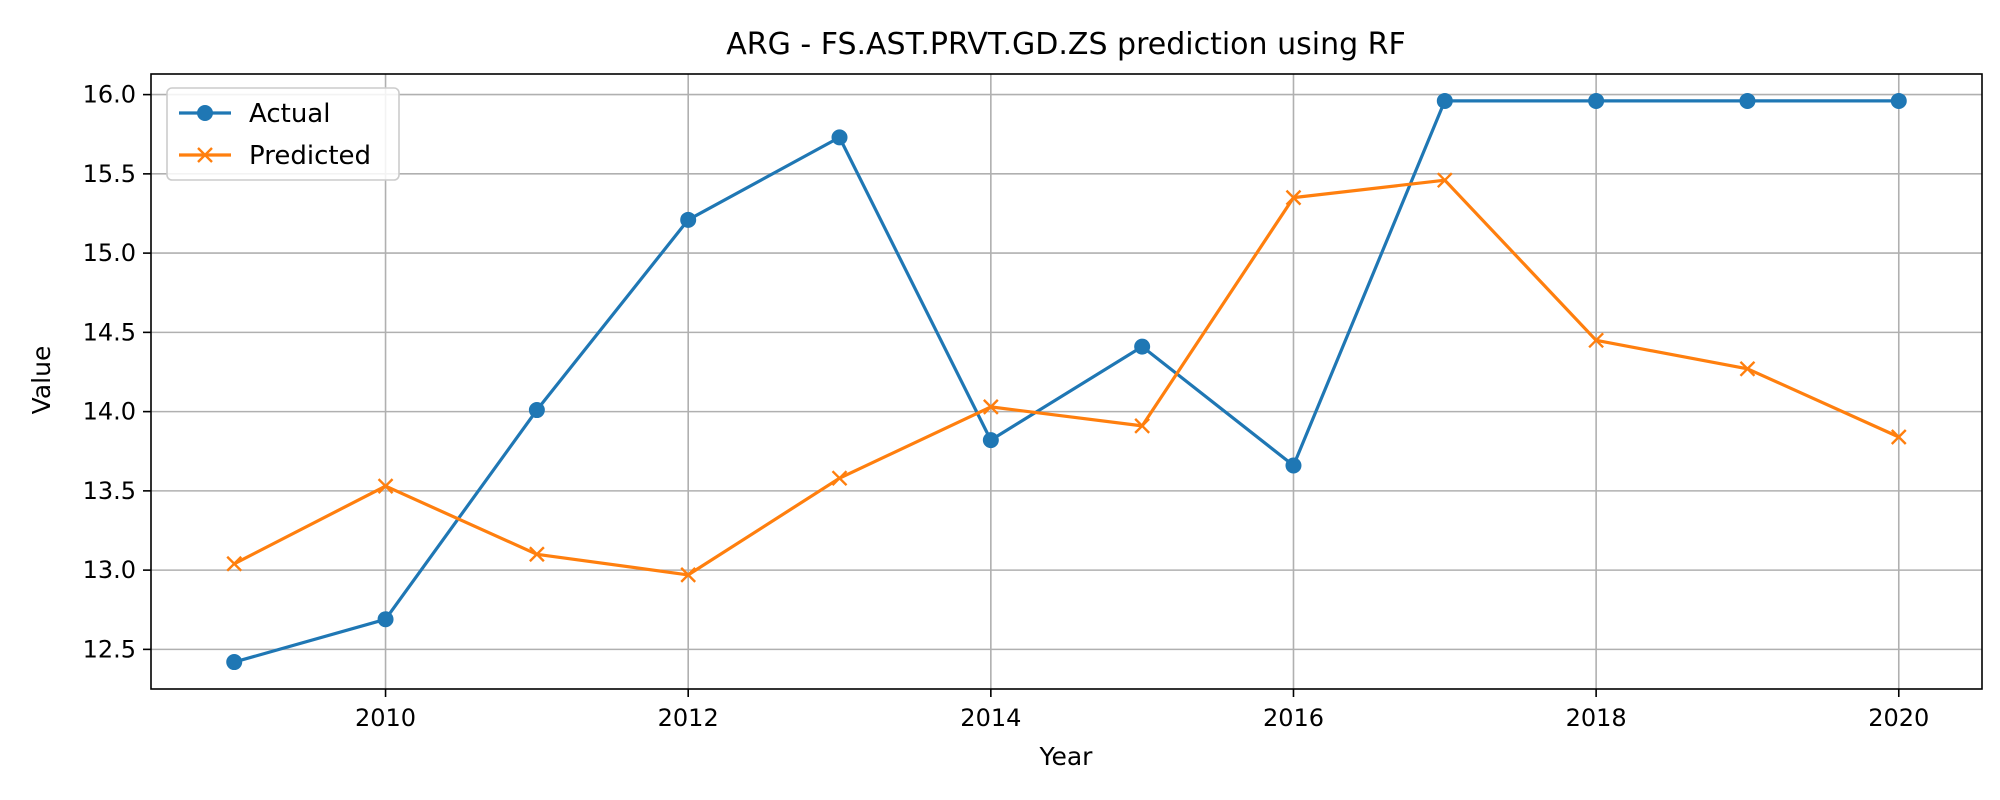  I want to click on y-axis-label: Value, so click(41, 380).